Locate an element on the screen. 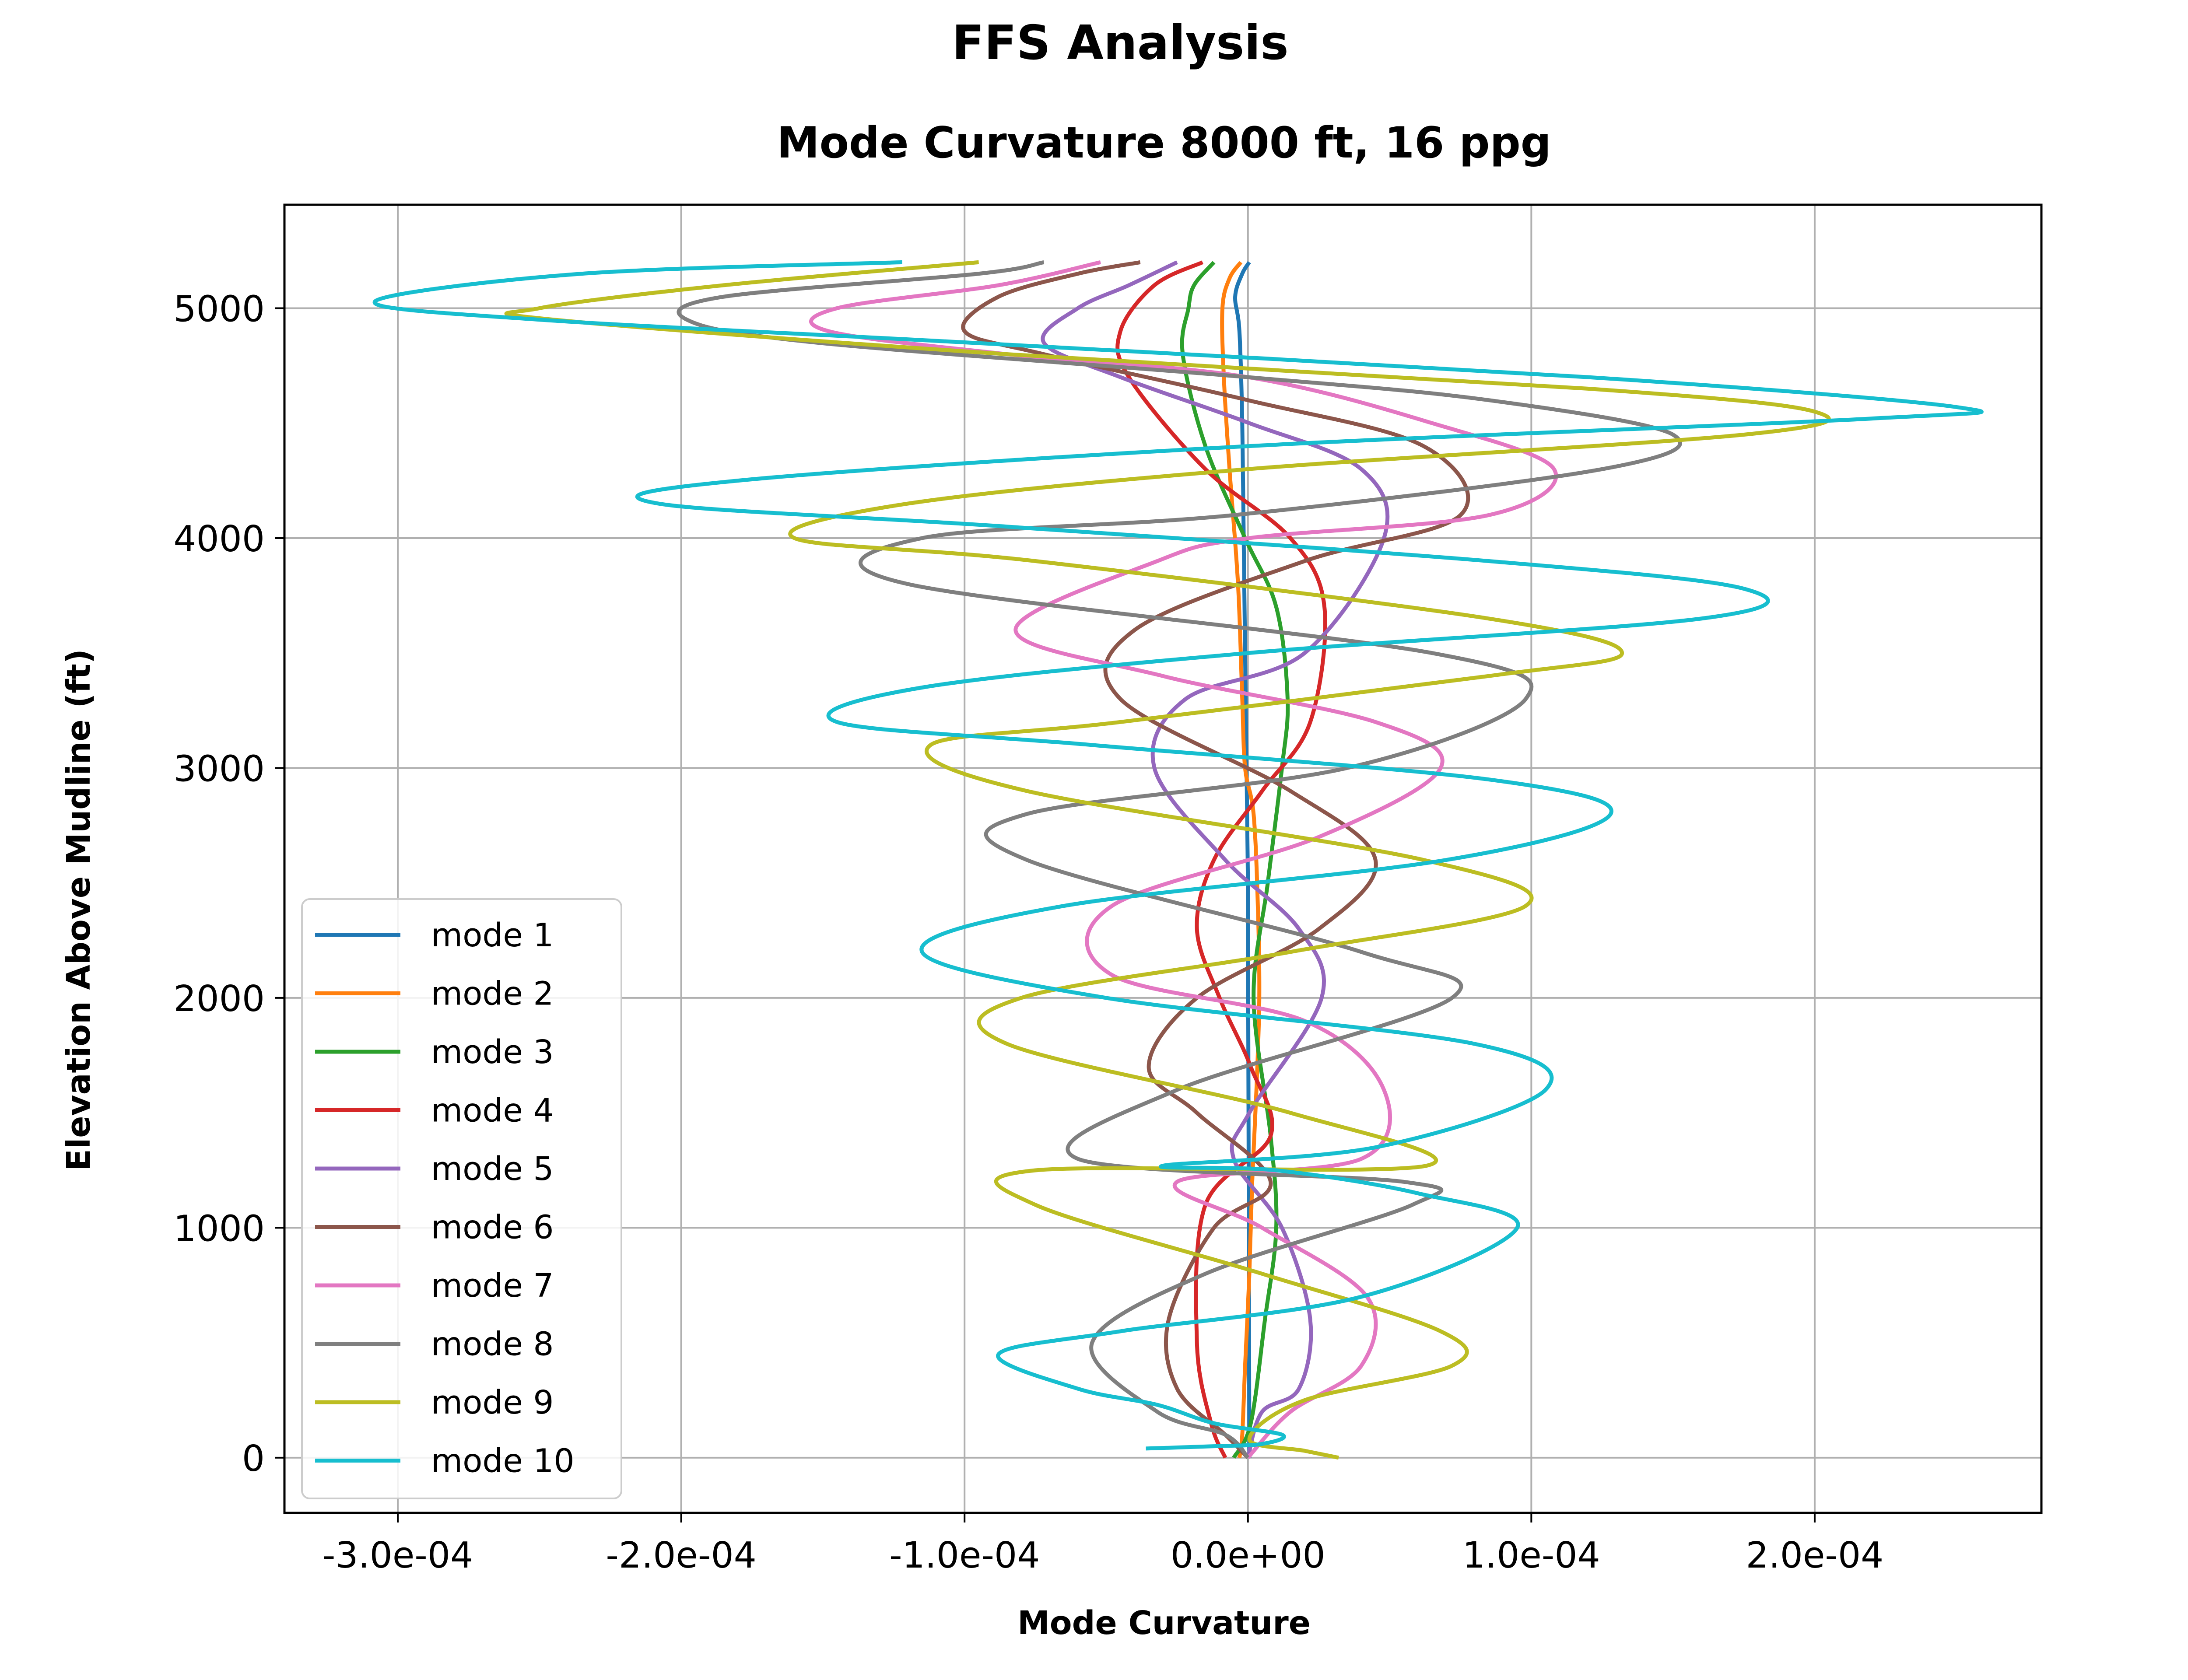 Image resolution: width=2188 pixels, height=1680 pixels. figure-title: FFS Analysis is located at coordinates (1120, 43).